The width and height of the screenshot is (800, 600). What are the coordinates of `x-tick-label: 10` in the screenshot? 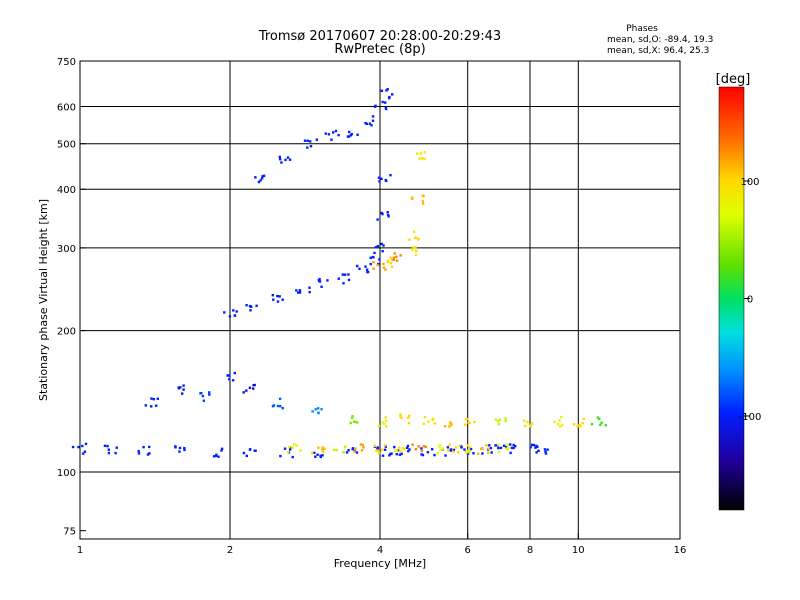 It's located at (578, 550).